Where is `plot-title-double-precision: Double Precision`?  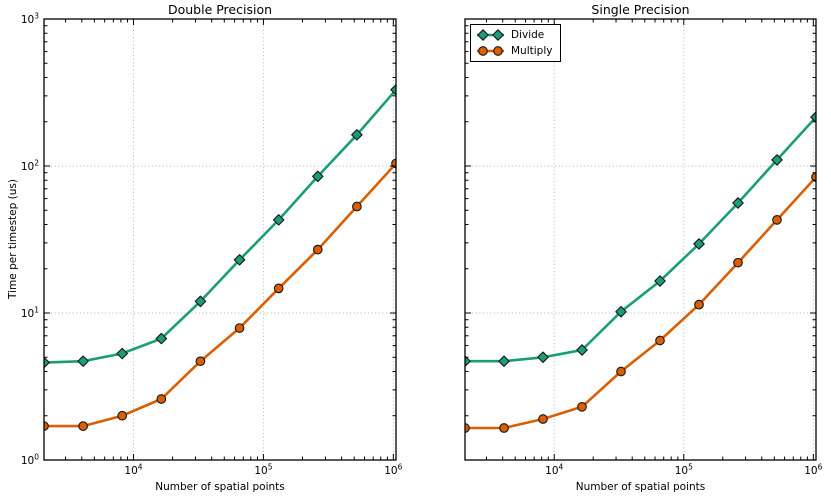 plot-title-double-precision: Double Precision is located at coordinates (220, 9).